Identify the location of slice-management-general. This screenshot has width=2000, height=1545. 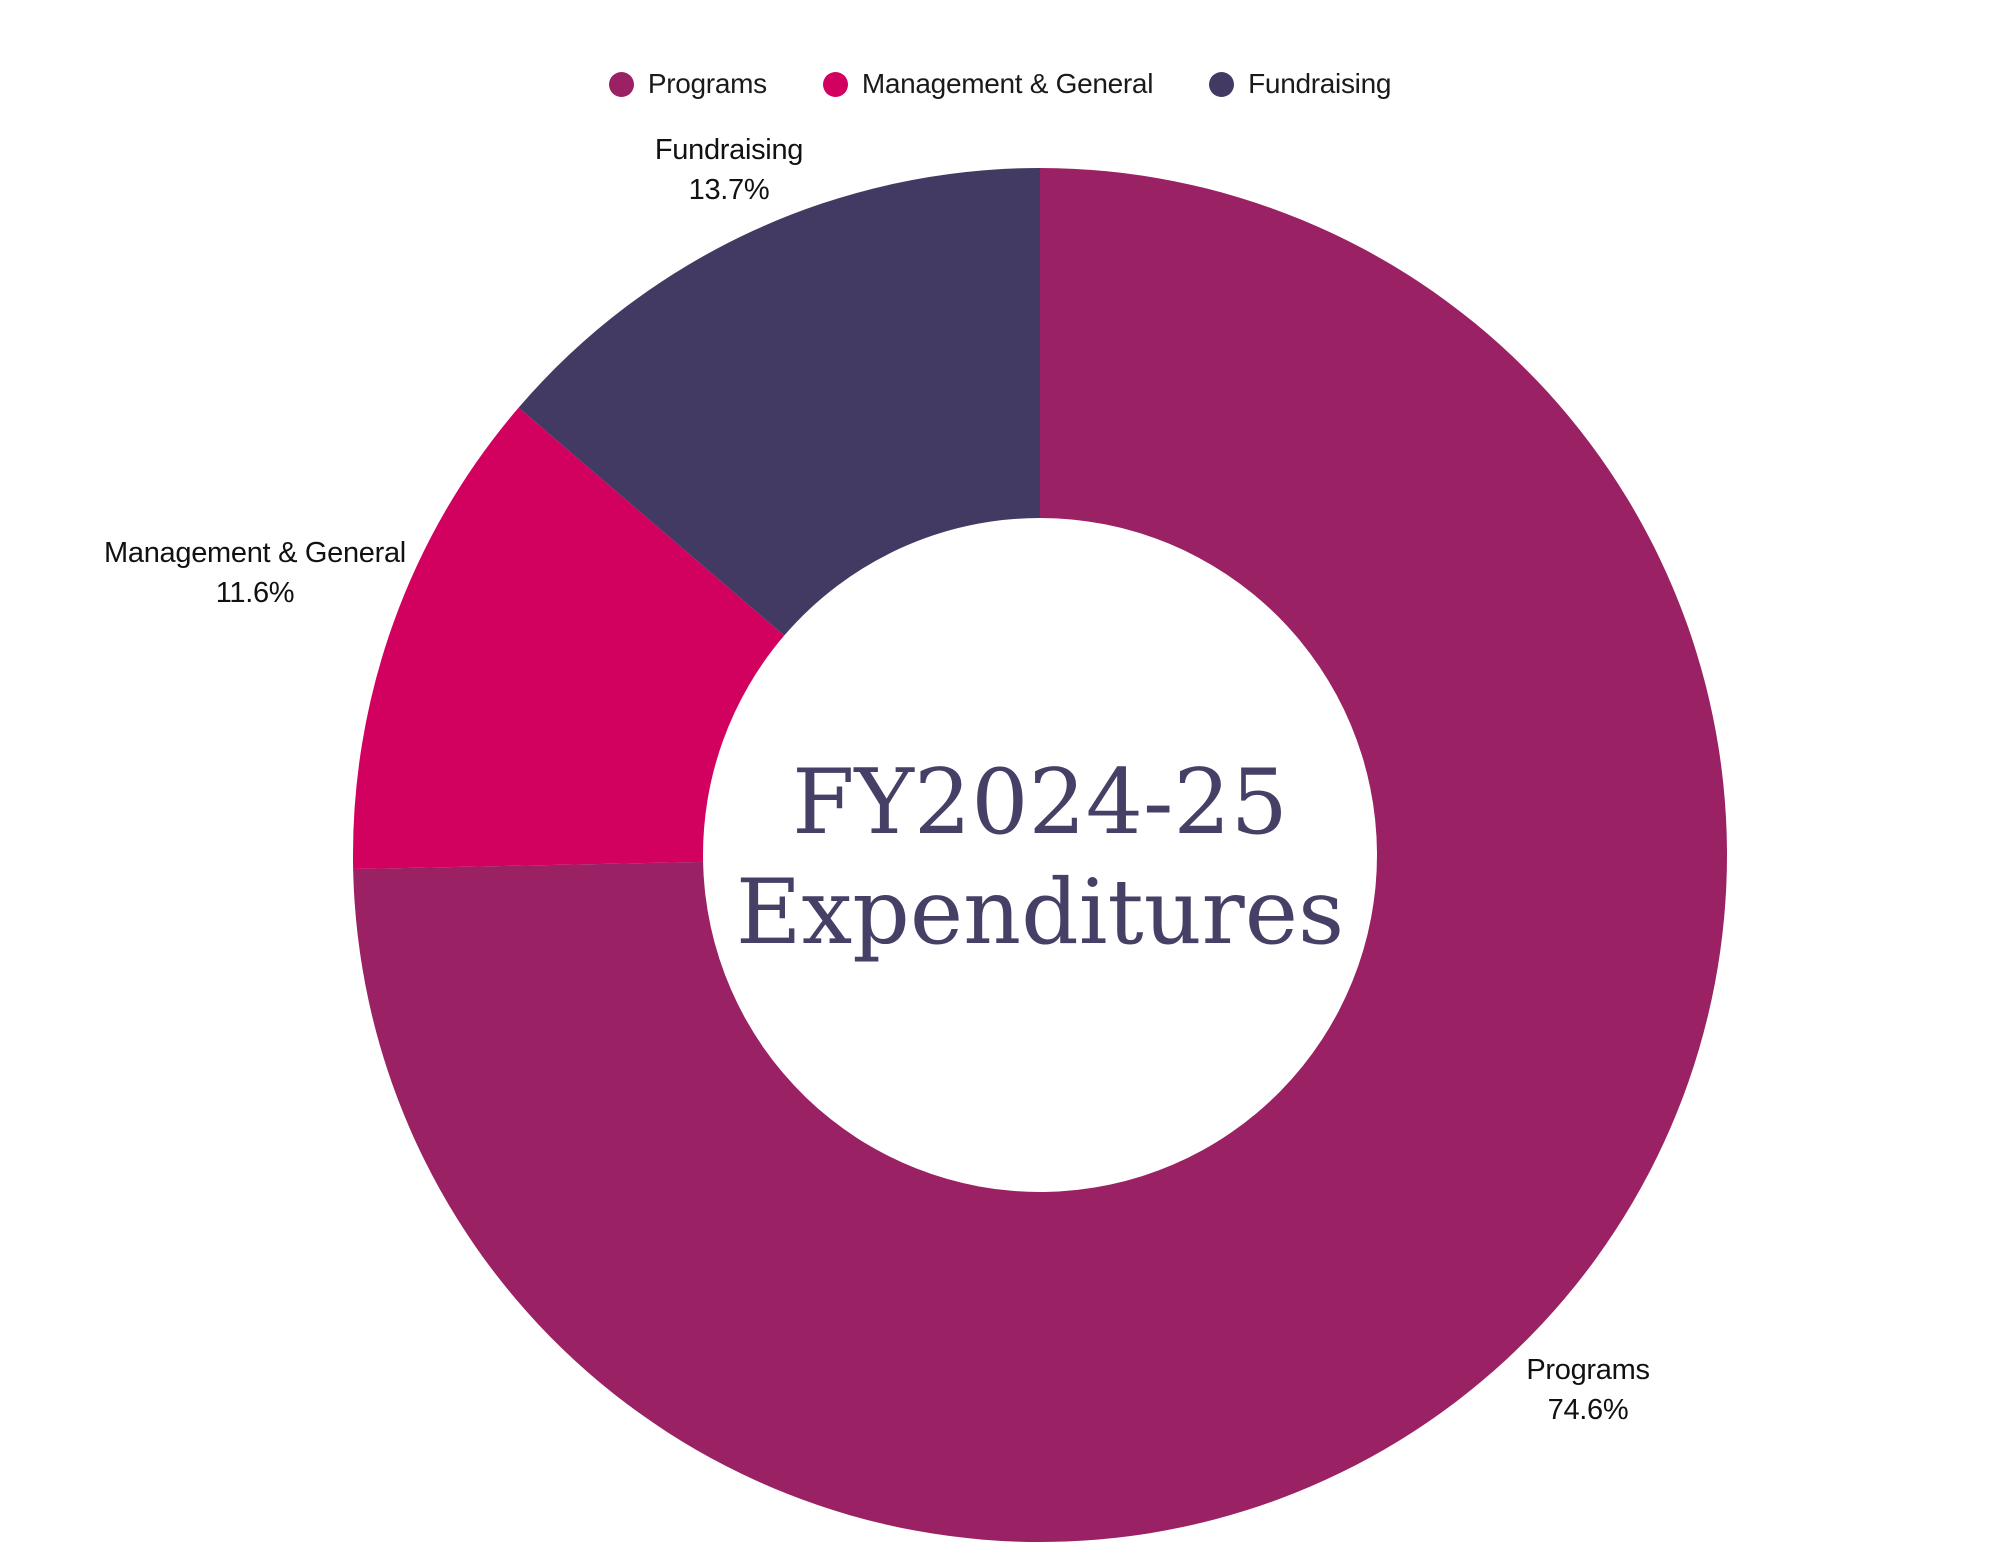
(568, 638).